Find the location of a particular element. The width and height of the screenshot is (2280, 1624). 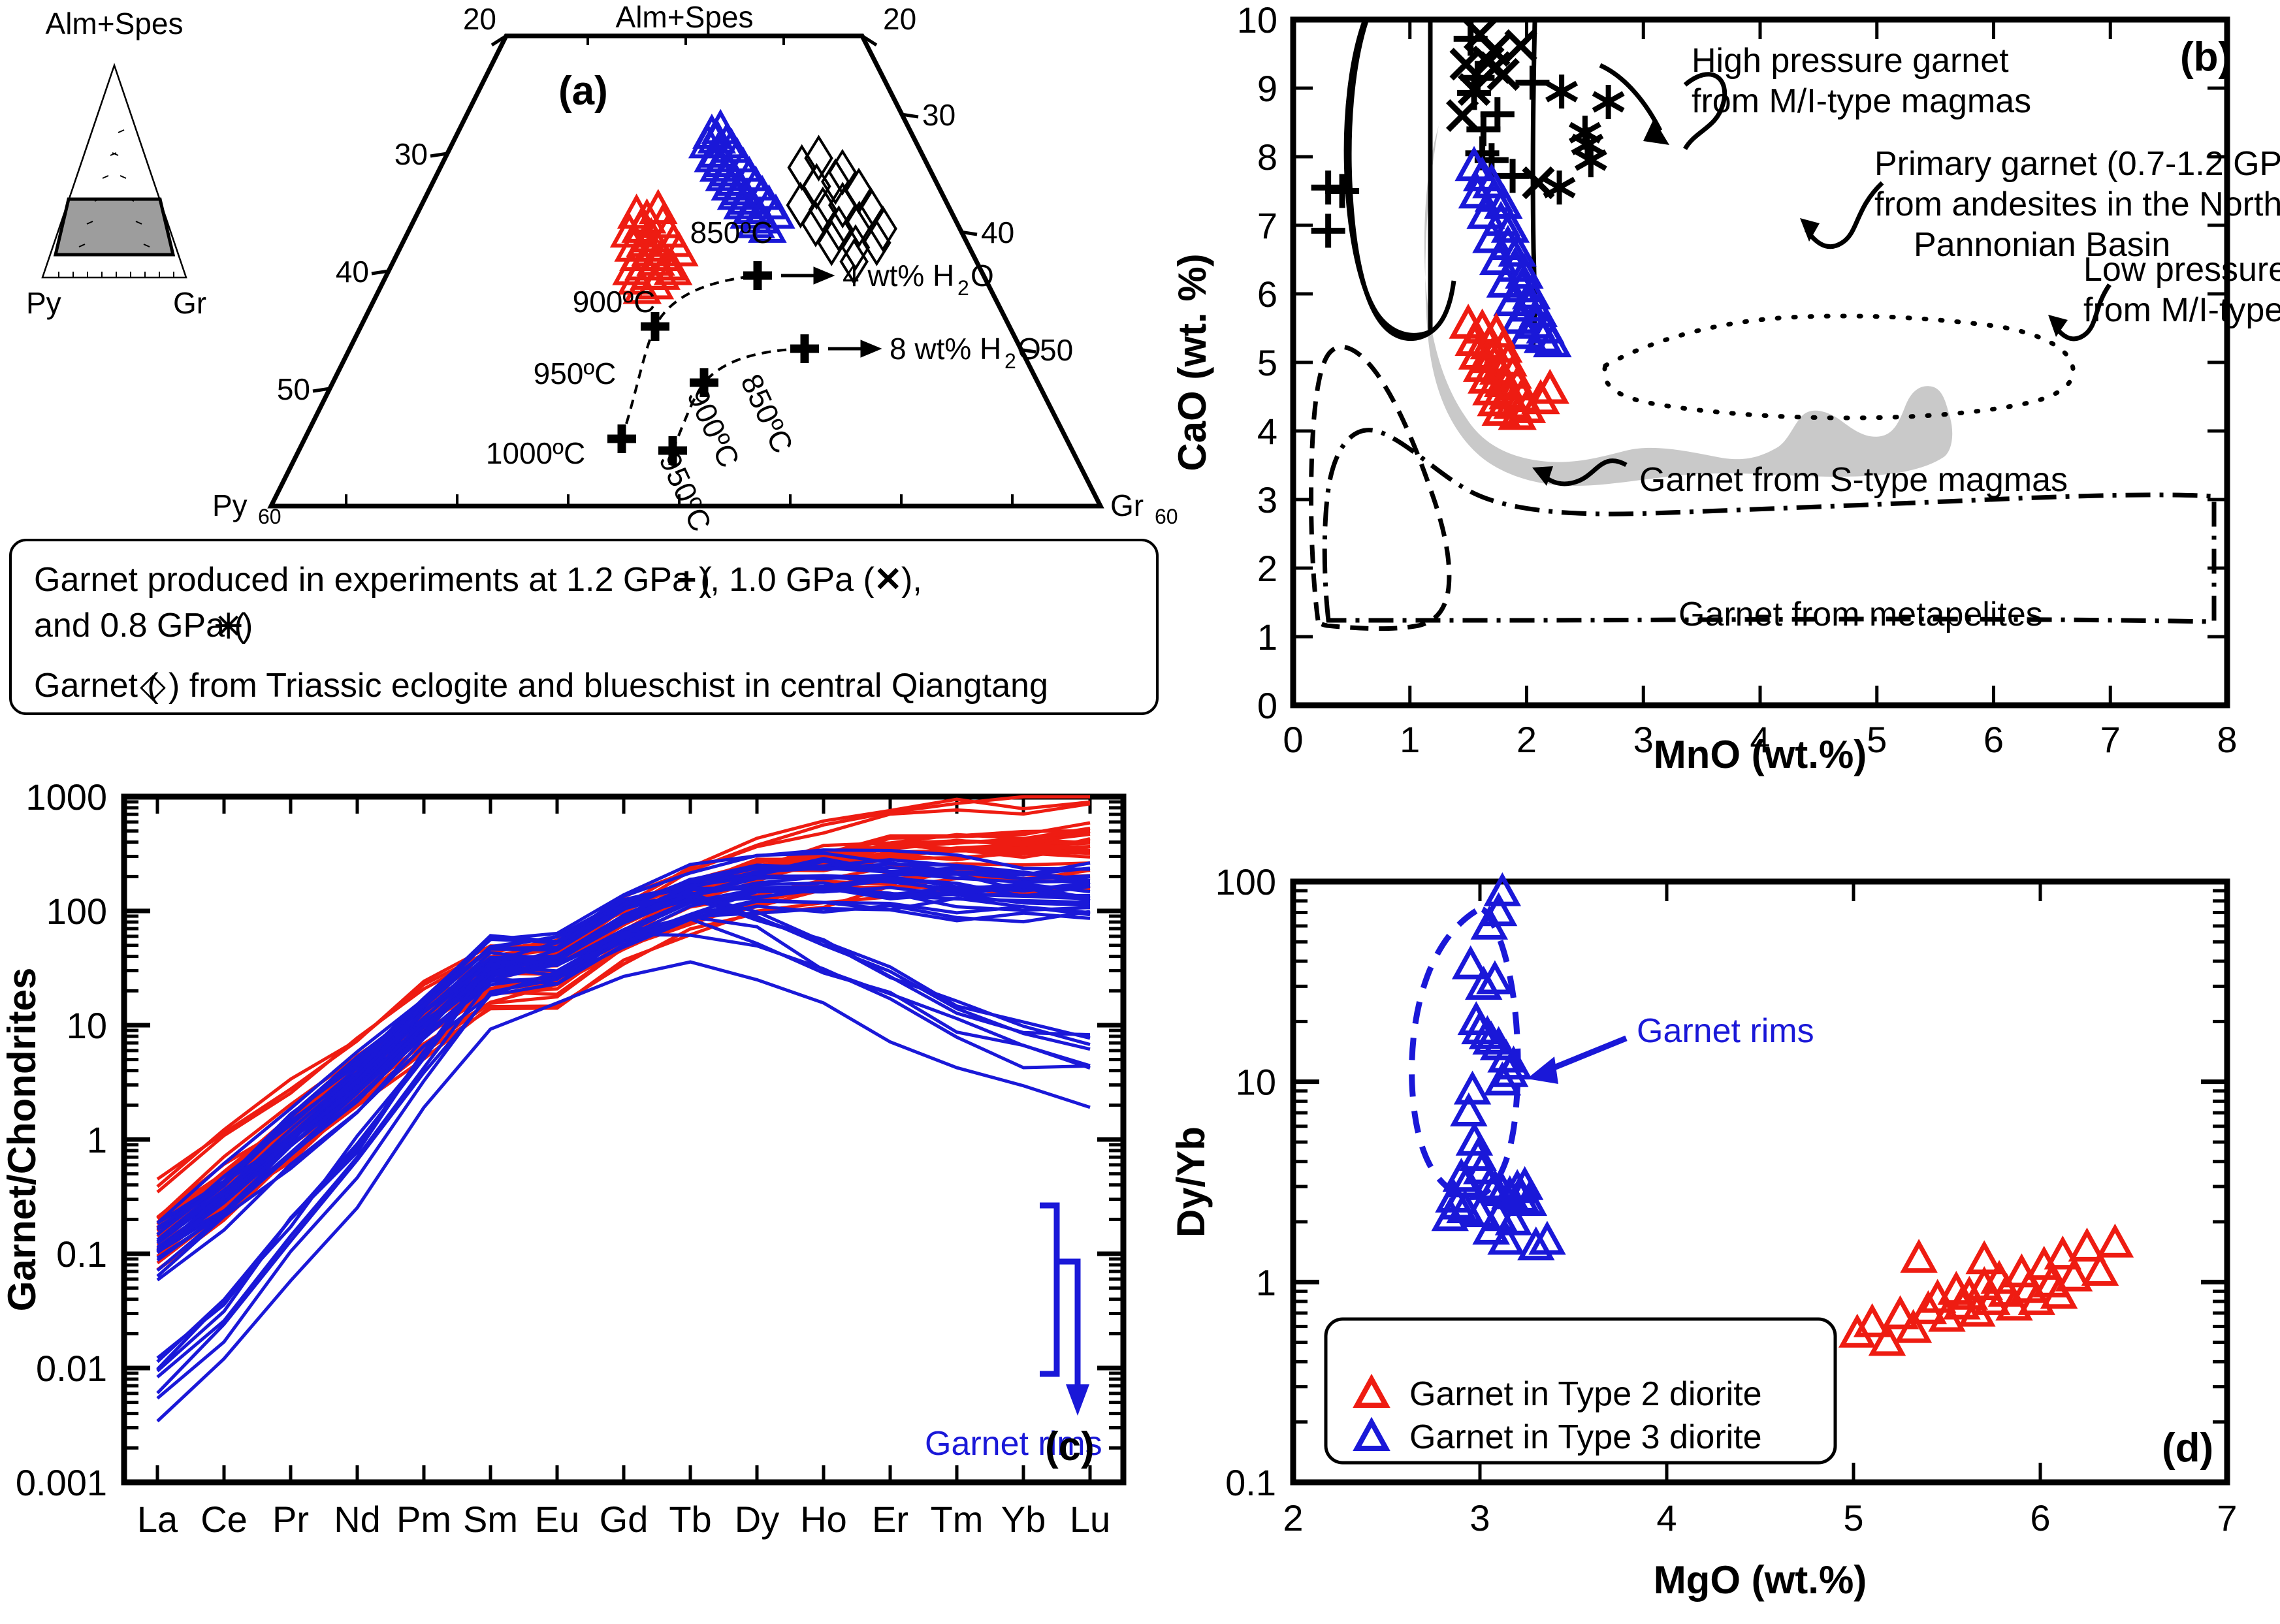

svg-text: Eu is located at coordinates (557, 1520).